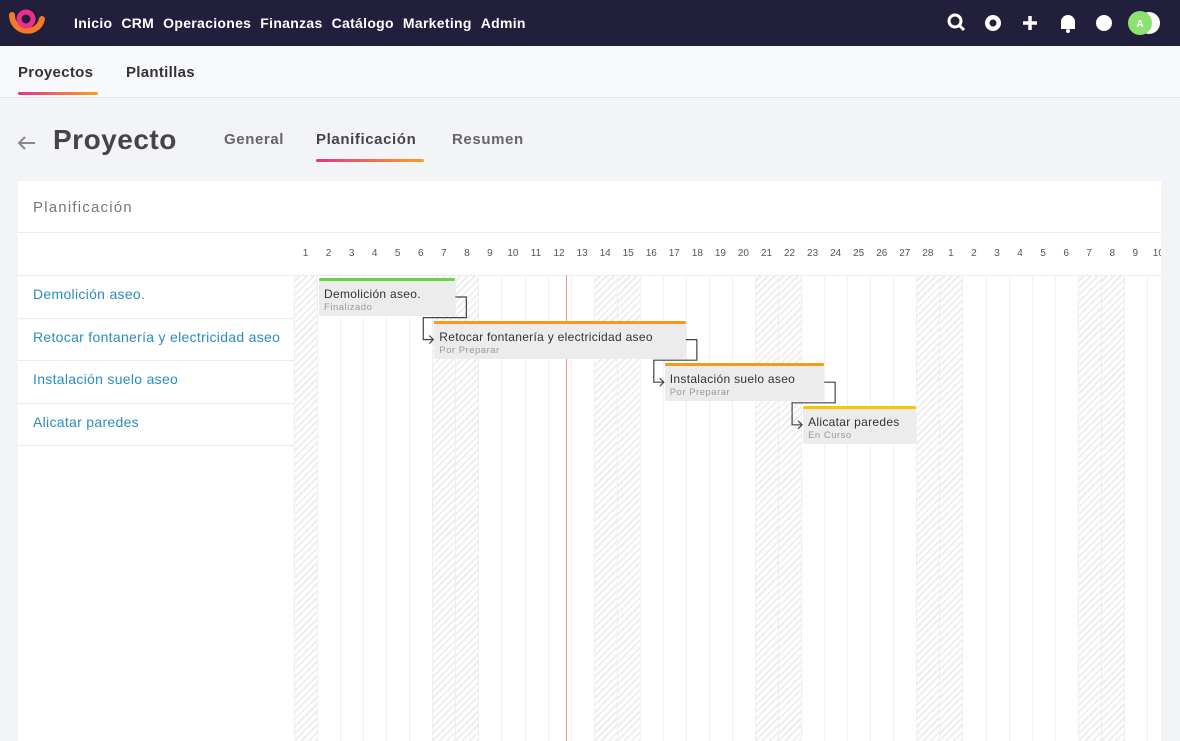 The image size is (1180, 741). Describe the element at coordinates (503, 23) in the screenshot. I see `nav-item: Admin` at that location.